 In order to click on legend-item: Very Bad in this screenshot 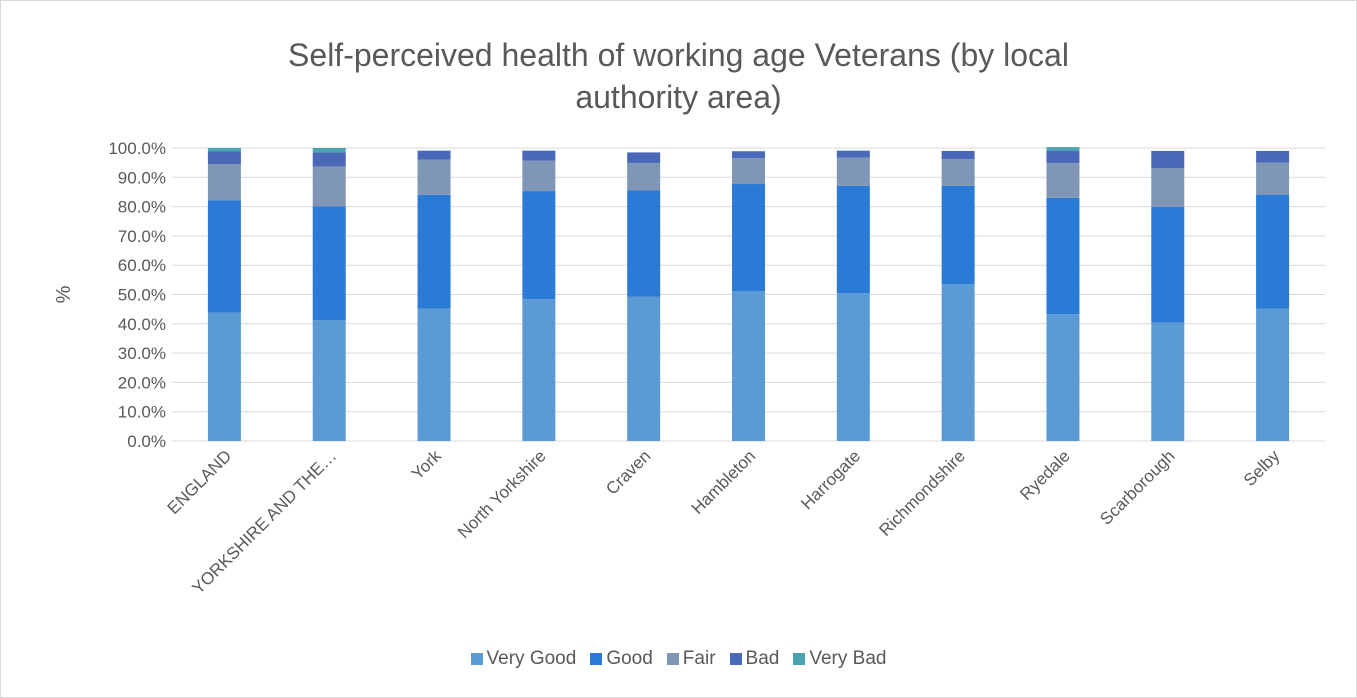, I will do `click(839, 659)`.